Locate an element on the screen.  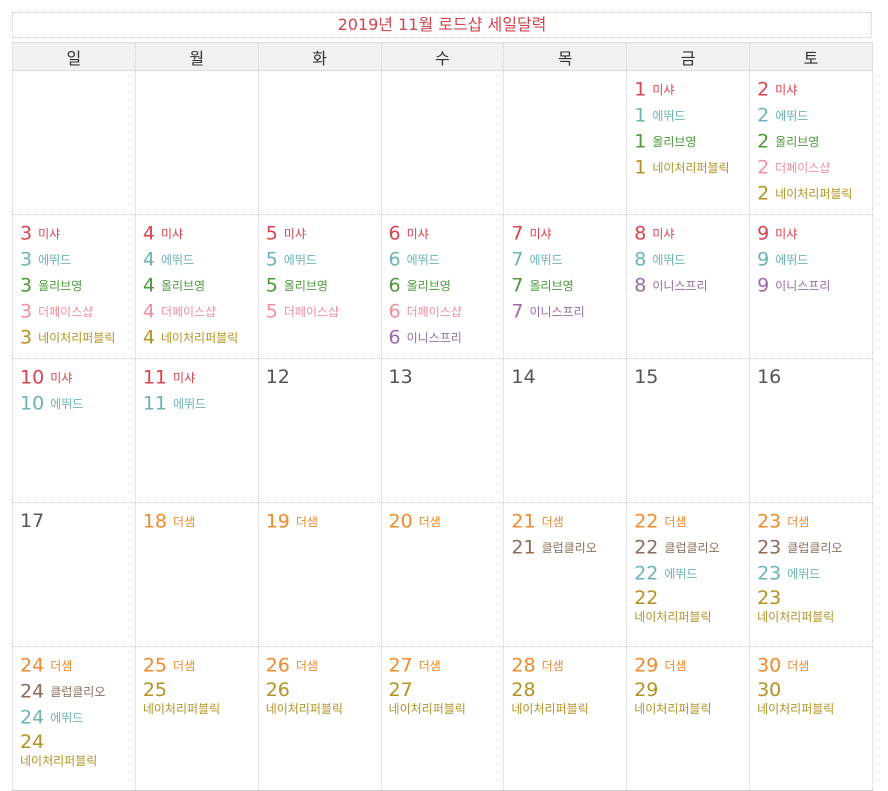
sale-day-number: 2 is located at coordinates (763, 193).